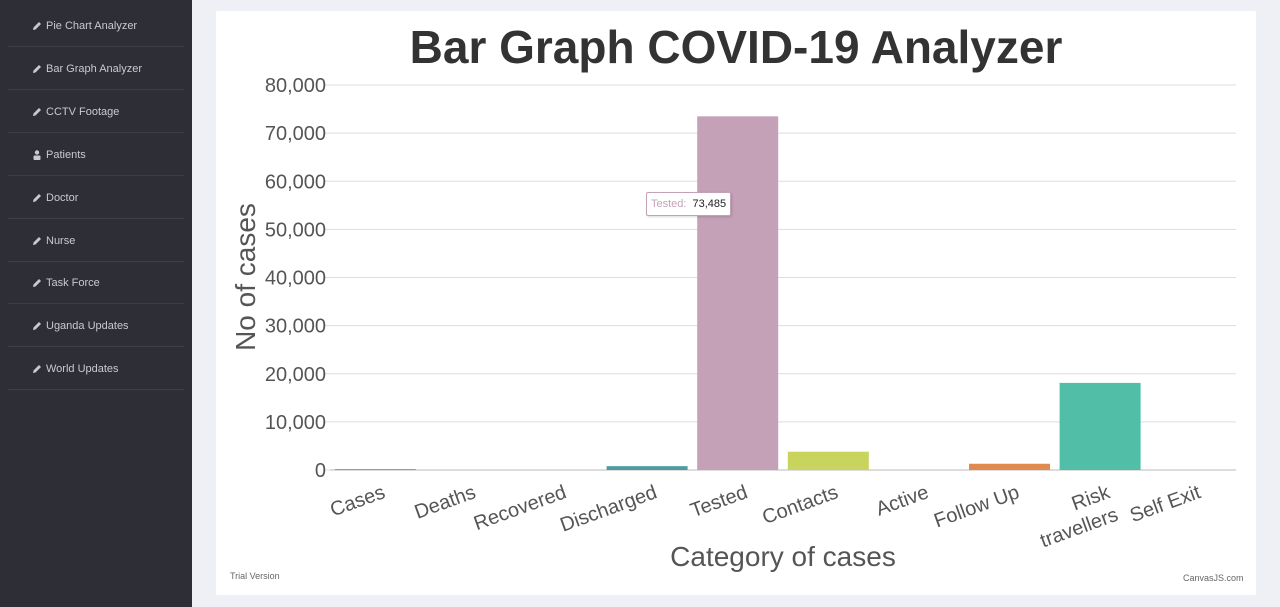 The image size is (1280, 607). I want to click on x-tick-label: Cases, so click(357, 501).